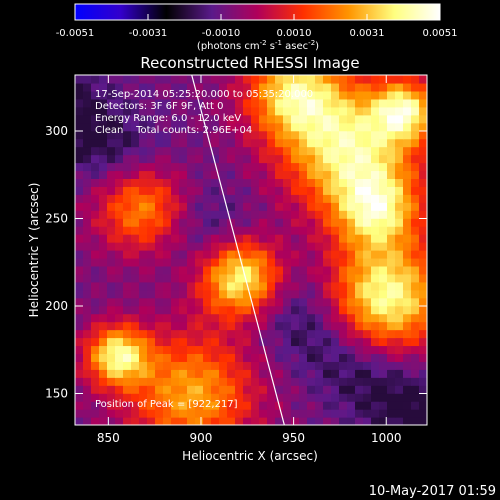  What do you see at coordinates (294, 33) in the screenshot?
I see `colorbar-tick-label: 0.0010` at bounding box center [294, 33].